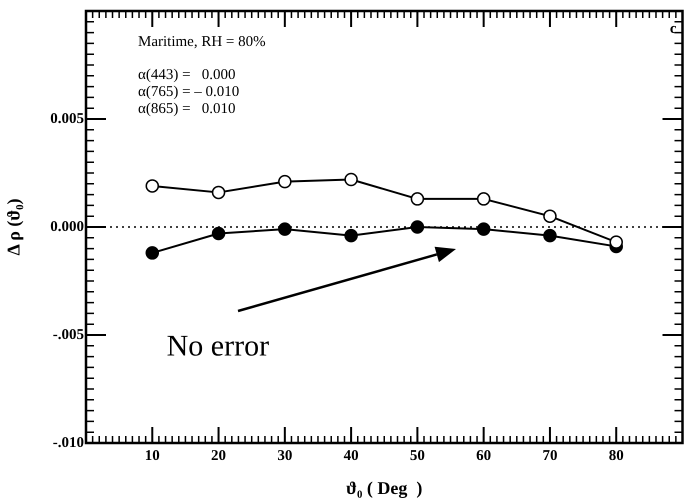 The height and width of the screenshot is (504, 690). I want to click on y-tick-label: -.010, so click(68, 442).